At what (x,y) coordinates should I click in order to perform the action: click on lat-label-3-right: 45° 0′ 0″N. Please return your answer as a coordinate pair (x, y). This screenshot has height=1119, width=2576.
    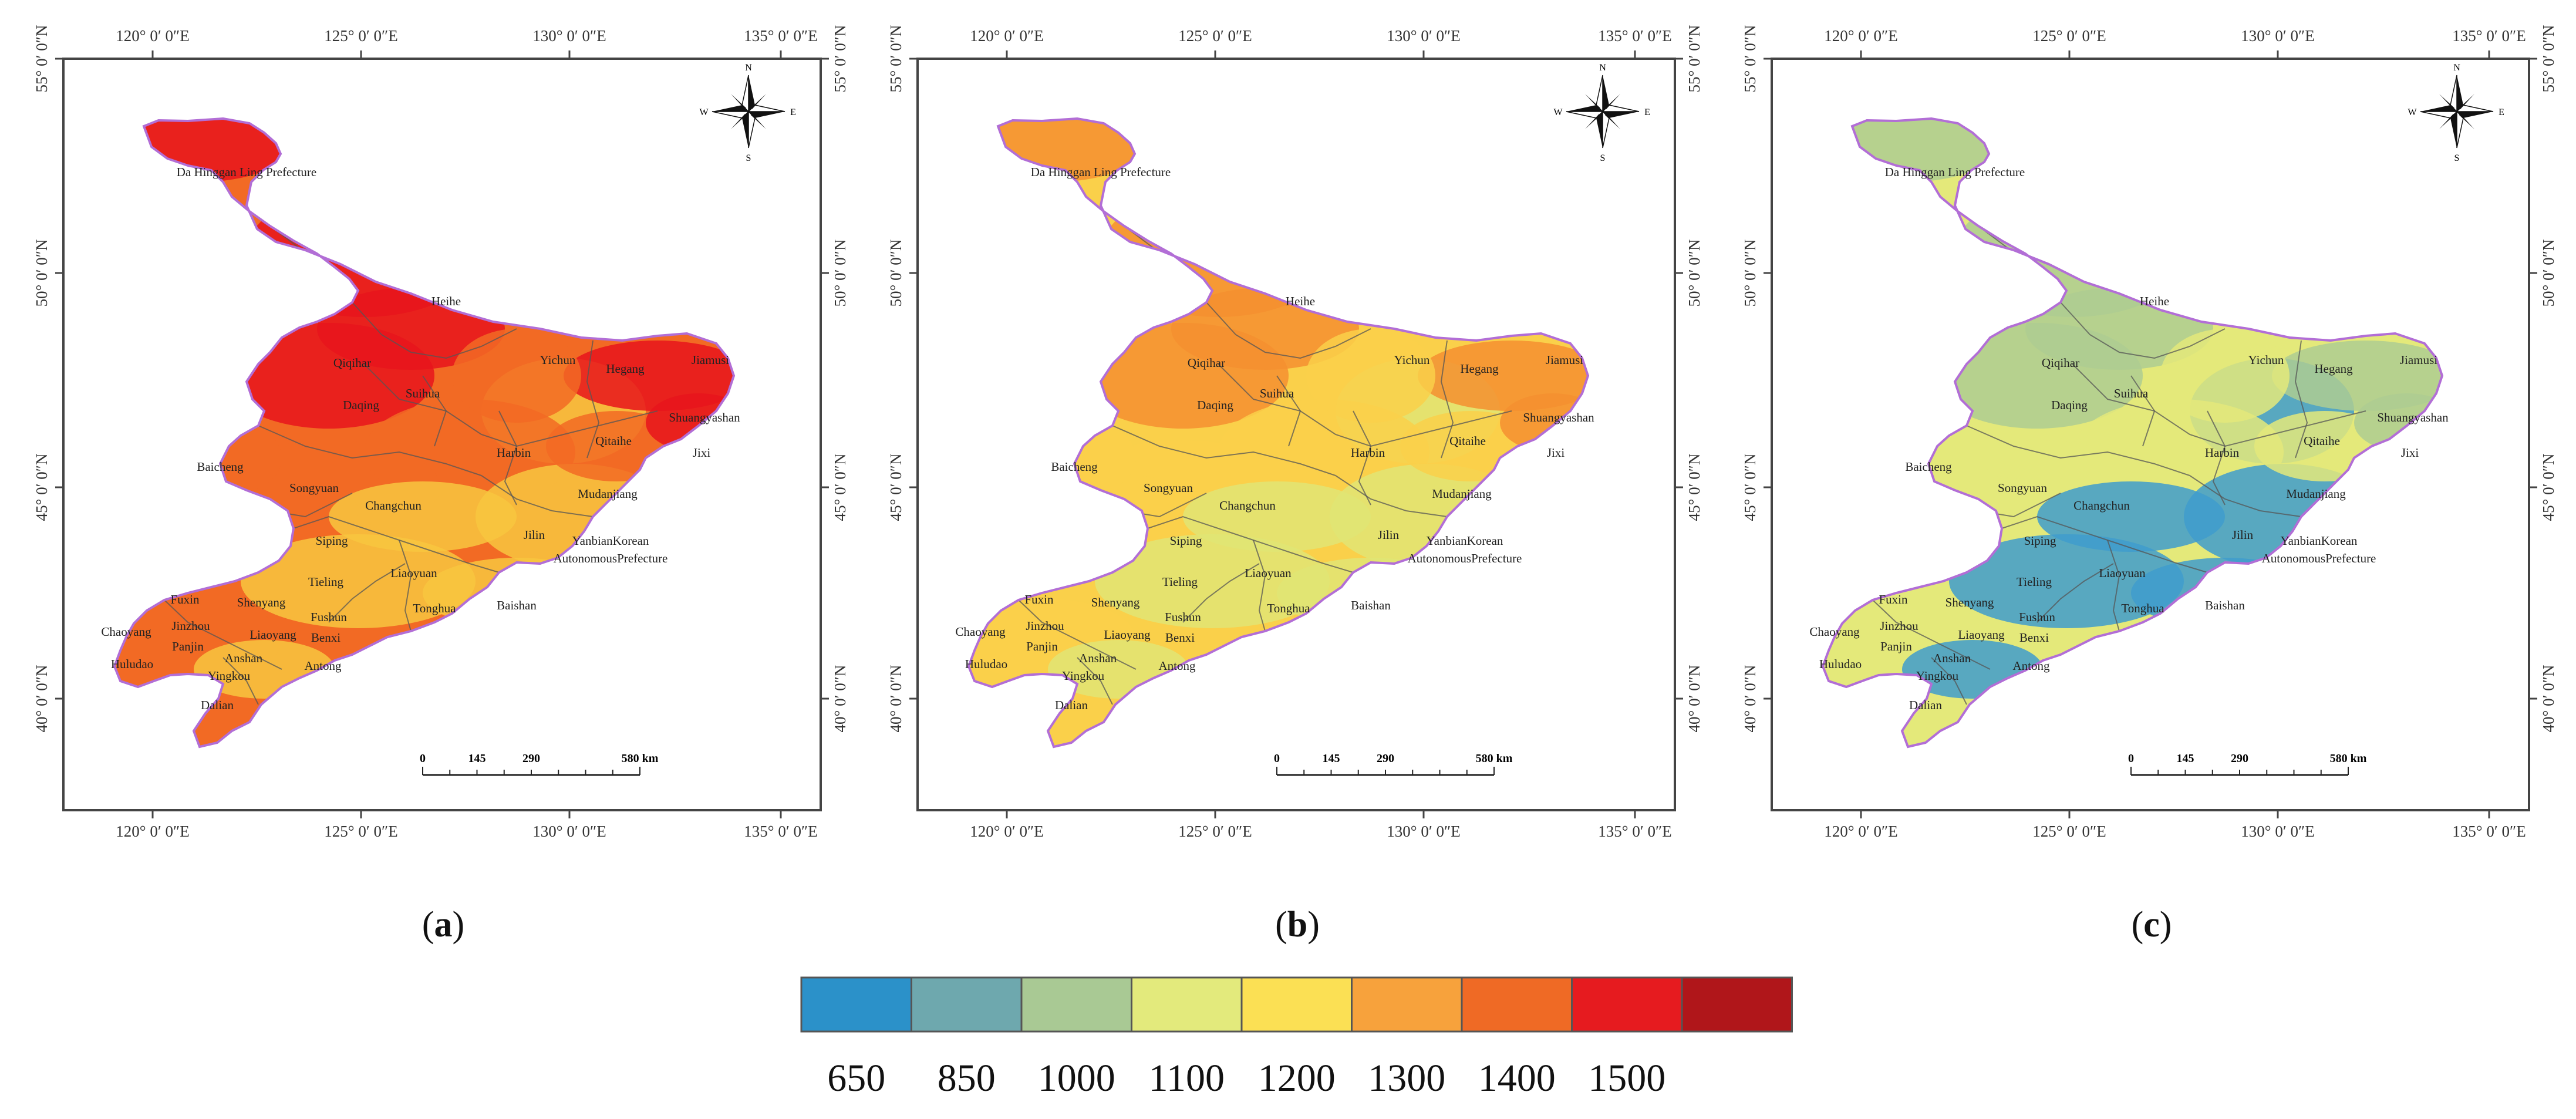
    Looking at the image, I should click on (2548, 487).